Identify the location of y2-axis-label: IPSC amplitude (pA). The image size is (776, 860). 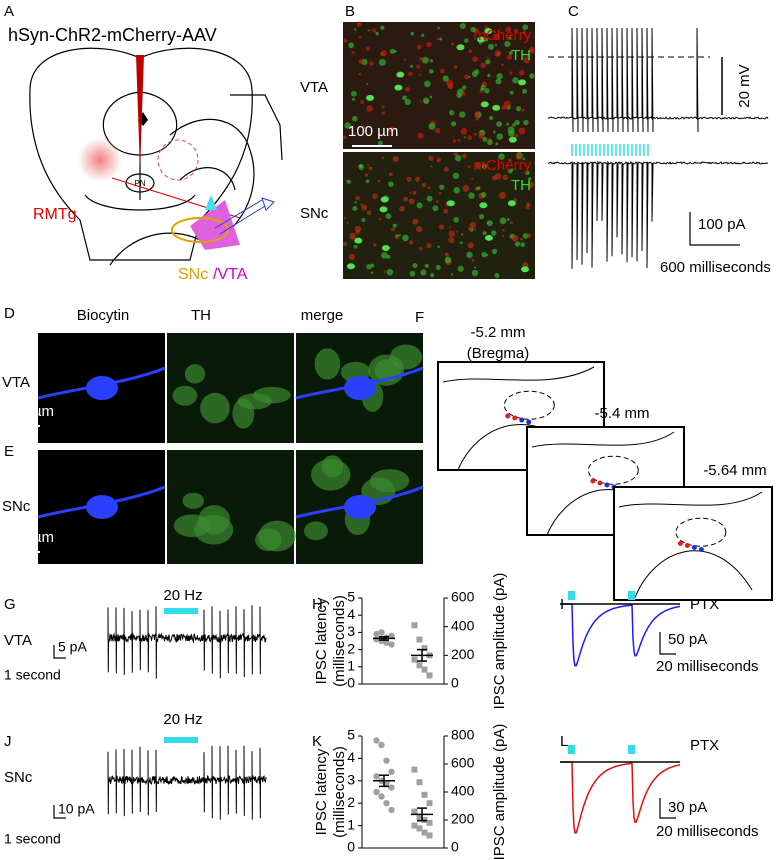
(499, 641).